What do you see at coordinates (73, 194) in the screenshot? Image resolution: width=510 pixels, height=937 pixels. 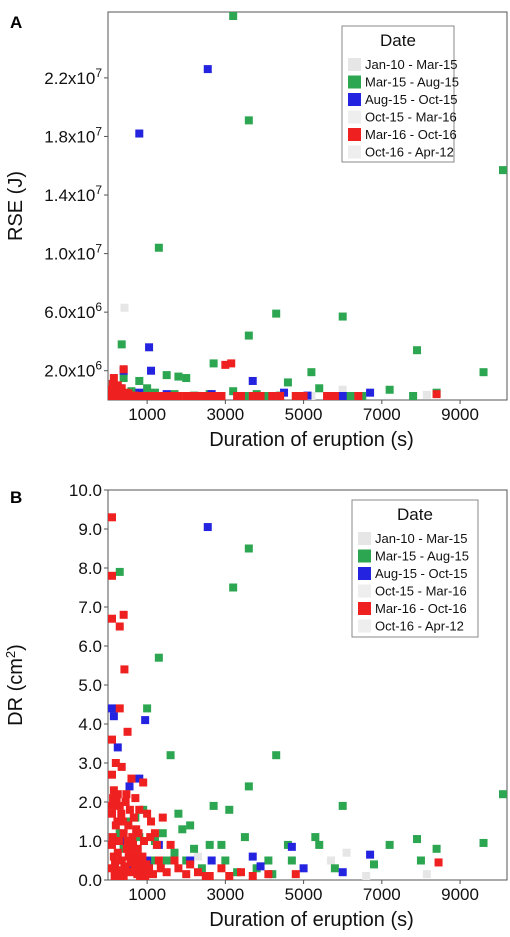 I see `y-tick-label: 1.4x10⁷` at bounding box center [73, 194].